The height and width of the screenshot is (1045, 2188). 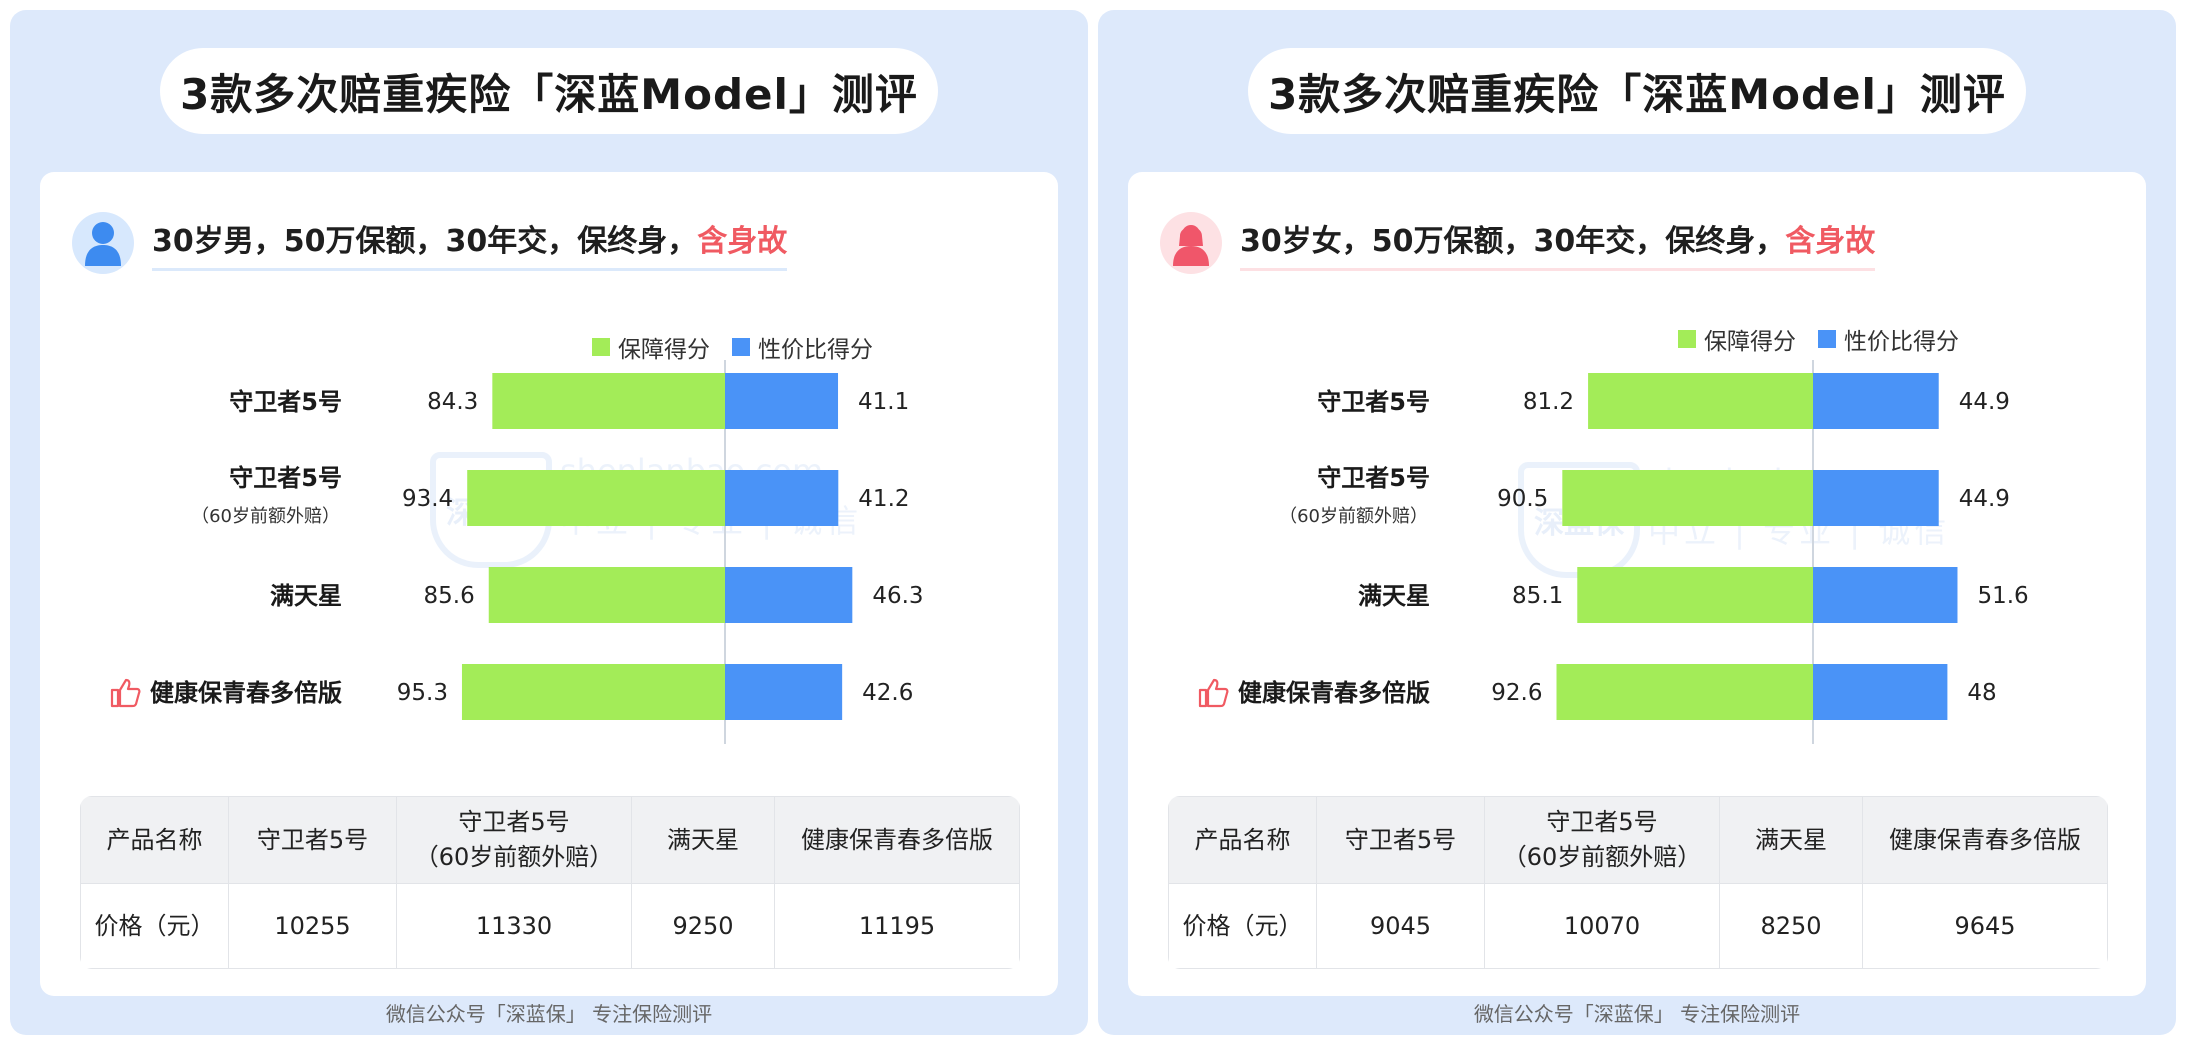 I want to click on value-score-label: 51.6, so click(x=2002, y=596).